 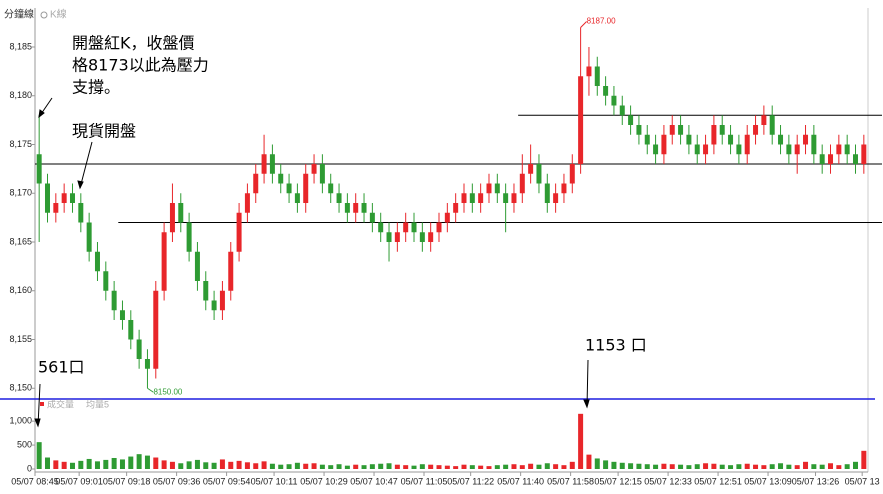 What do you see at coordinates (20, 290) in the screenshot?
I see `y-tick-label: 8,160` at bounding box center [20, 290].